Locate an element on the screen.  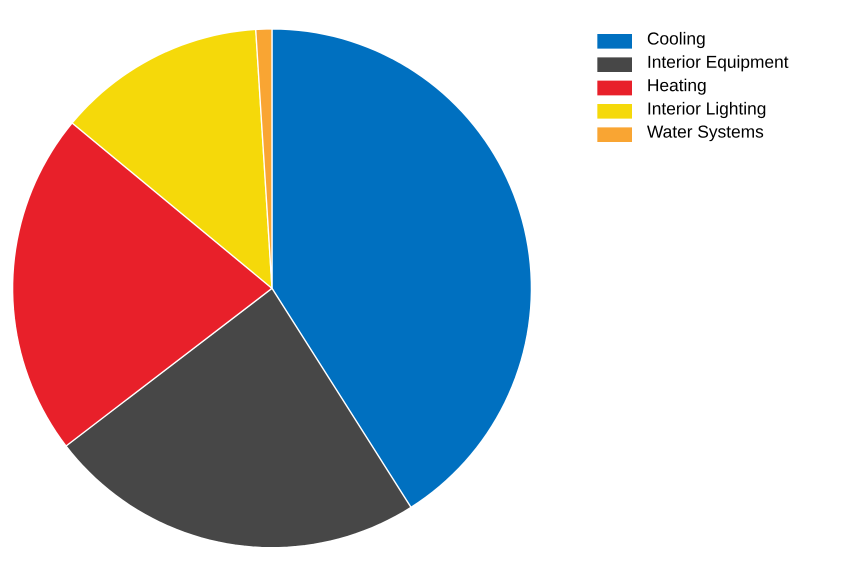
legend-label: Heating is located at coordinates (677, 86).